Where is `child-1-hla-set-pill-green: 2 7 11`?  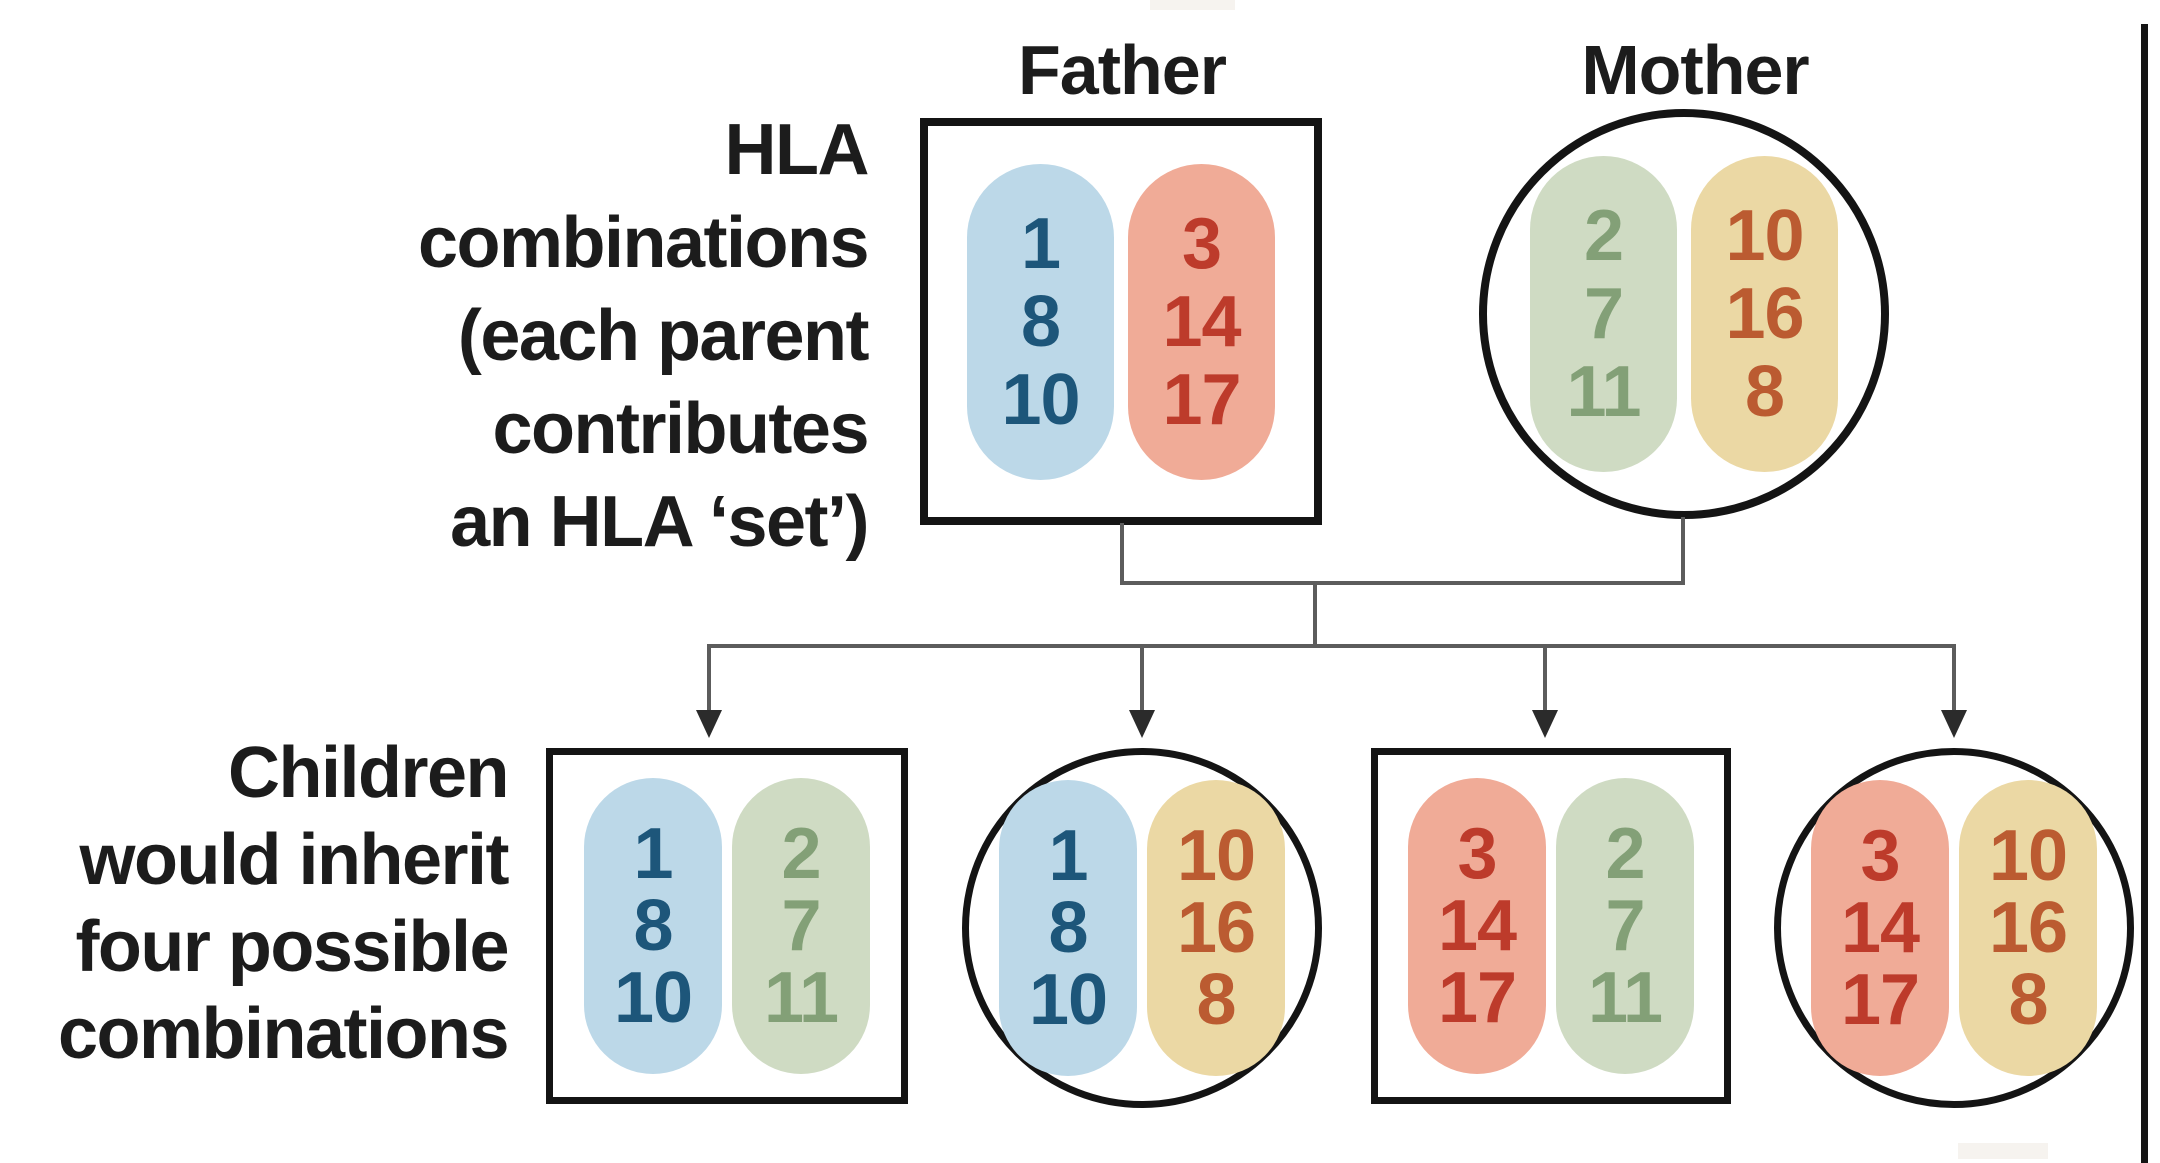
child-1-hla-set-pill-green: 2 7 11 is located at coordinates (801, 926).